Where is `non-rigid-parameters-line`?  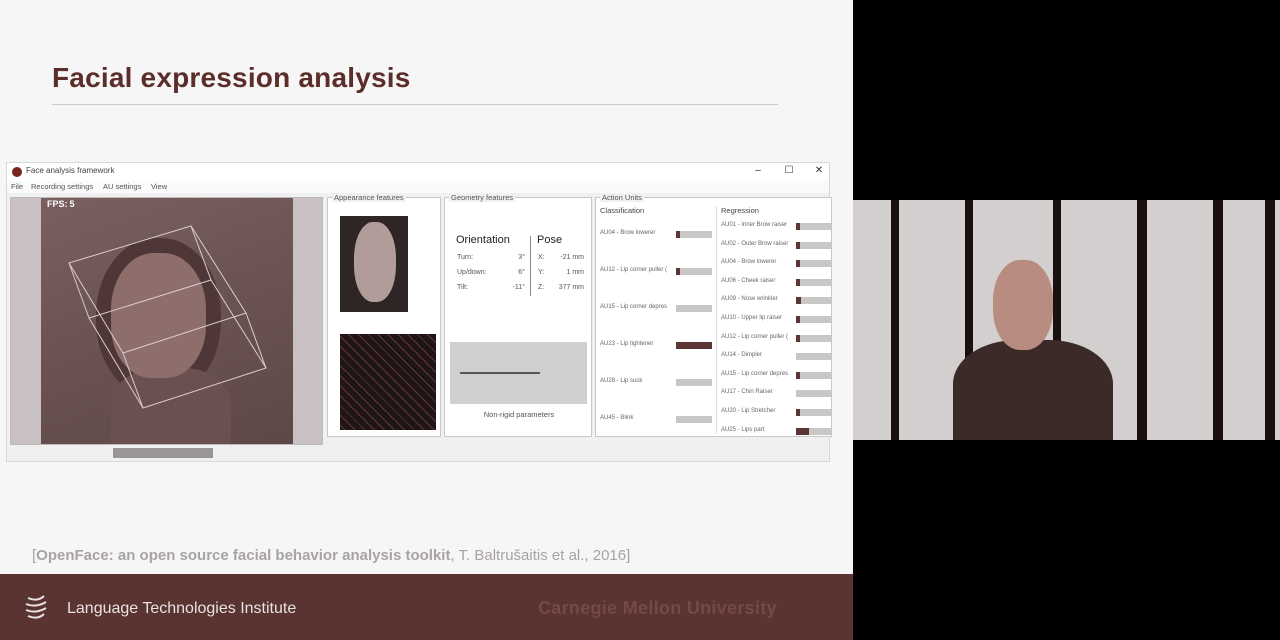
non-rigid-parameters-line is located at coordinates (500, 373).